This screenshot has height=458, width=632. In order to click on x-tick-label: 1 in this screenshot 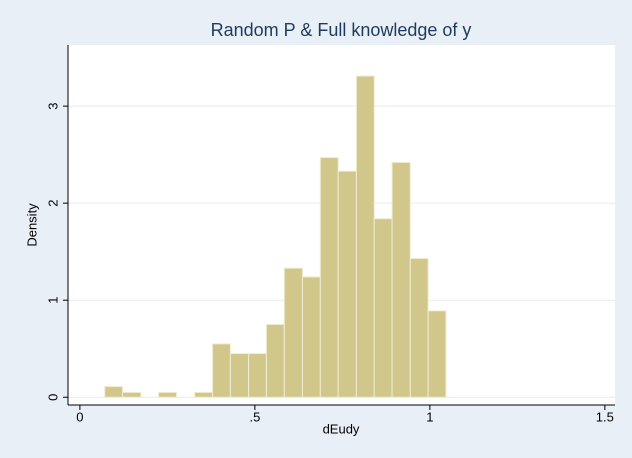, I will do `click(429, 416)`.